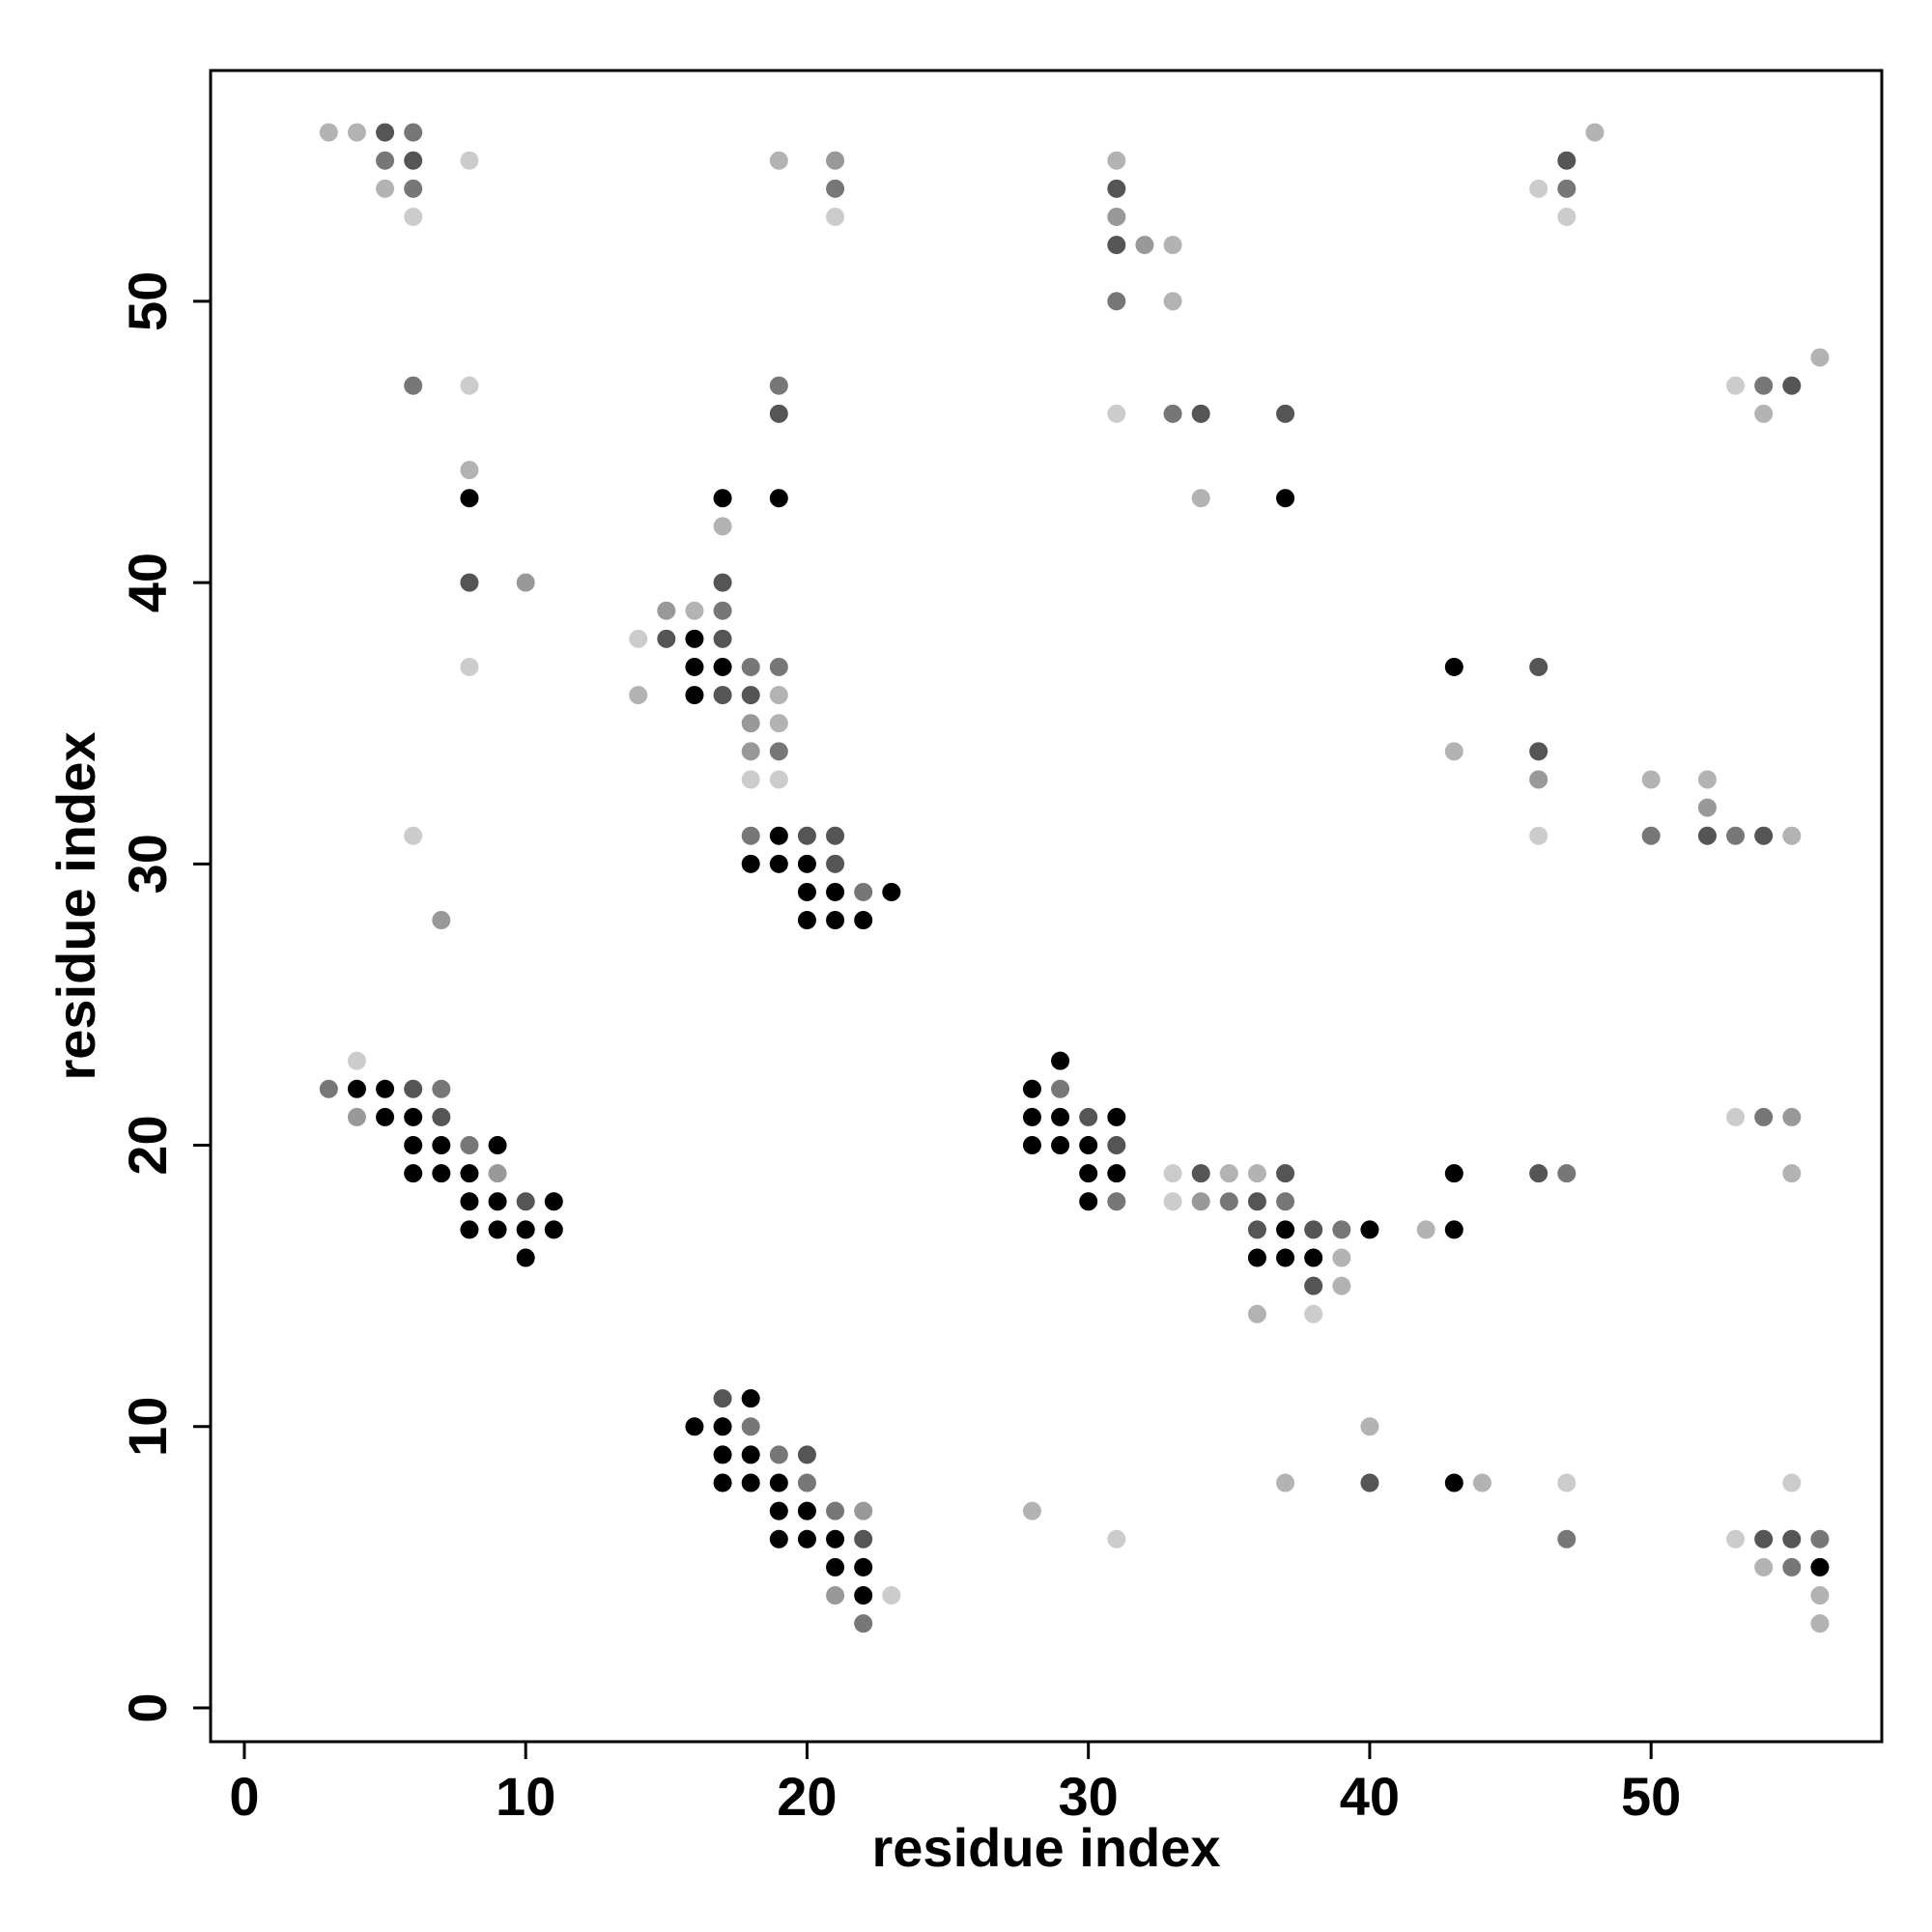 The width and height of the screenshot is (1932, 1932). Describe the element at coordinates (147, 864) in the screenshot. I see `y-tick-label: 30` at that location.